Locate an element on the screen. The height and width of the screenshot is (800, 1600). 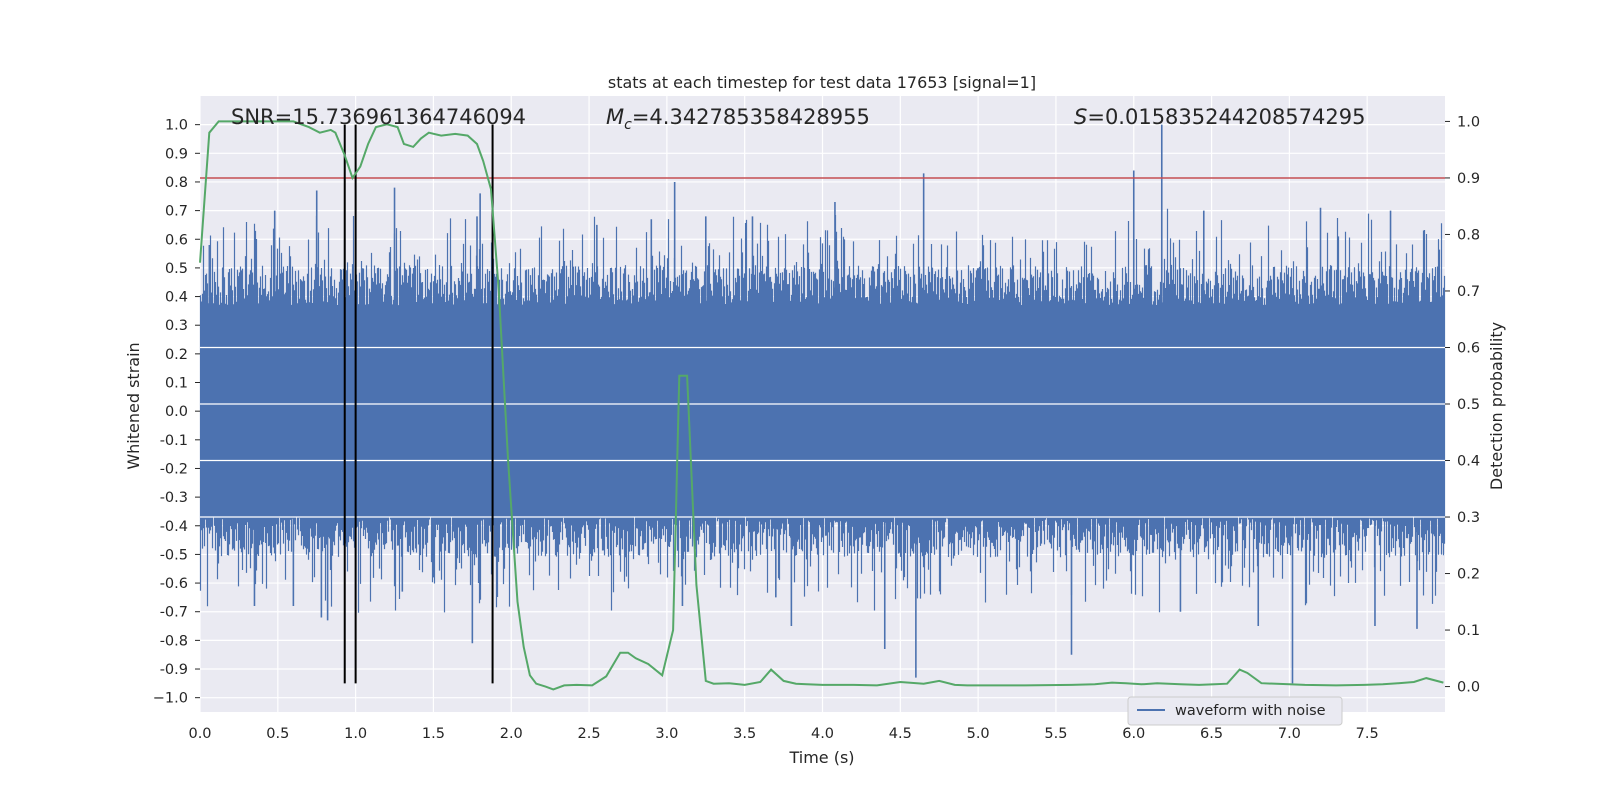
x-tick-label-9: 4.5 is located at coordinates (900, 734).